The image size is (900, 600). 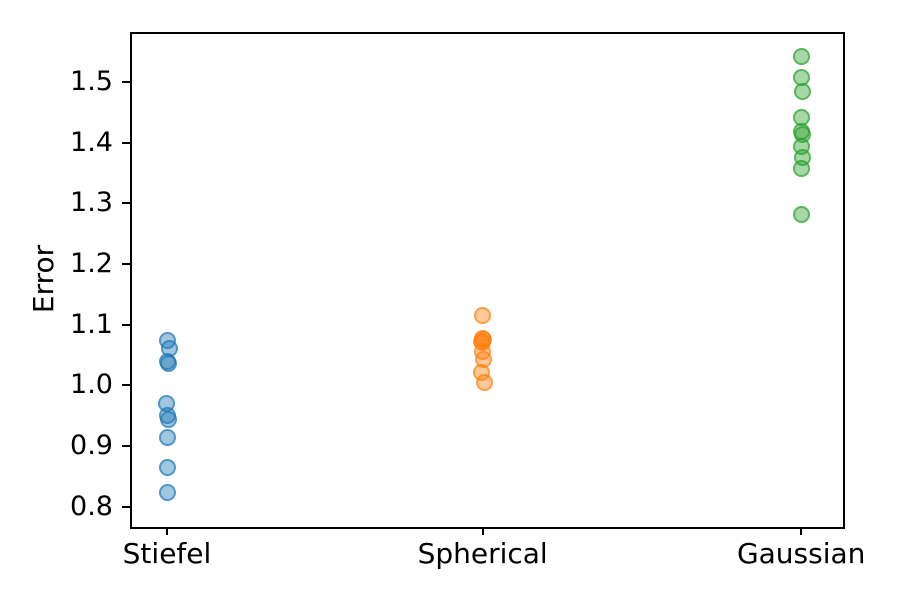 What do you see at coordinates (91, 203) in the screenshot?
I see `y-tick-label: 1.3` at bounding box center [91, 203].